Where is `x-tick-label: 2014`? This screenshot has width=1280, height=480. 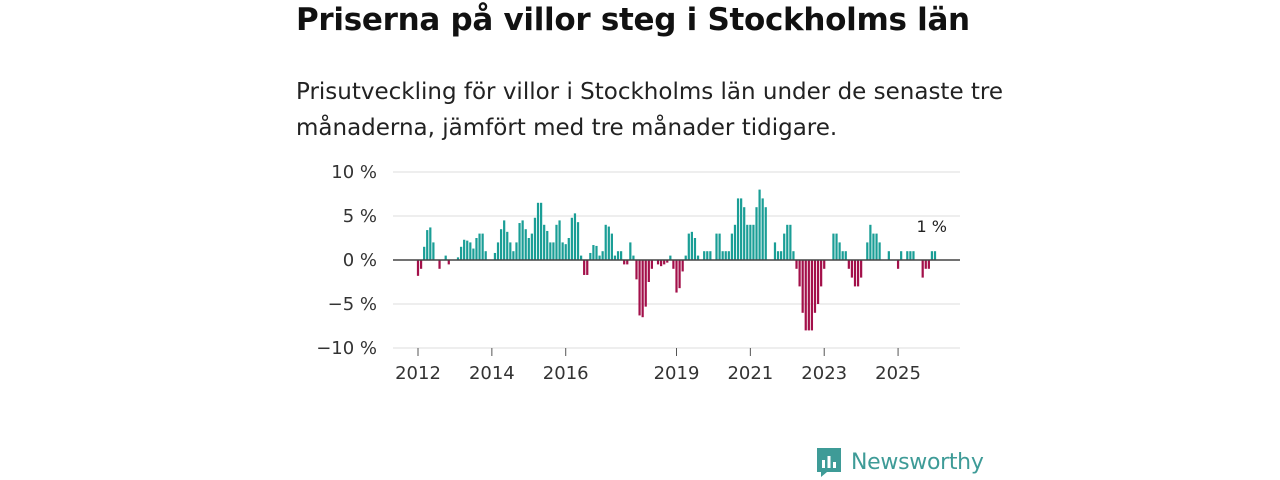 x-tick-label: 2014 is located at coordinates (492, 373).